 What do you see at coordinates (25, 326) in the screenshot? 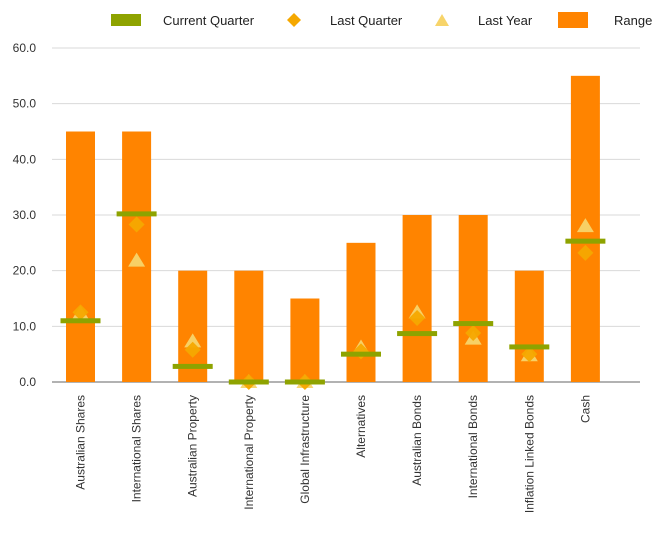
I see `y-tick-label: 10.0` at bounding box center [25, 326].